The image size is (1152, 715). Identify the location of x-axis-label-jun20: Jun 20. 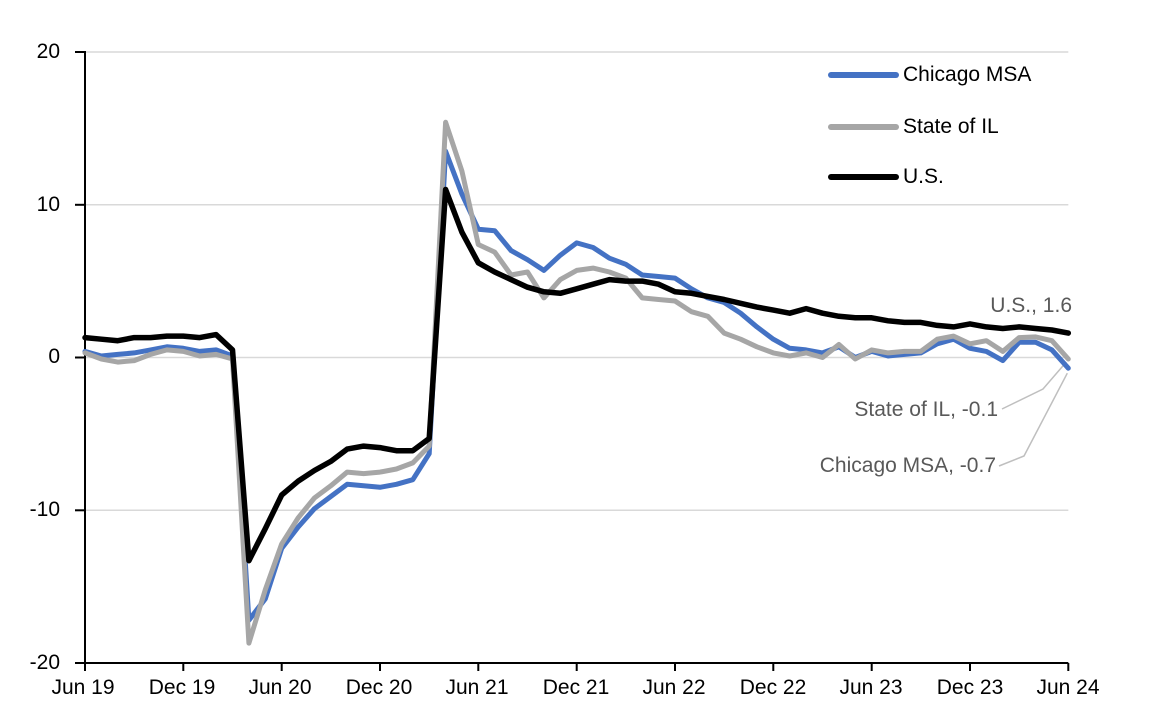
(280, 687).